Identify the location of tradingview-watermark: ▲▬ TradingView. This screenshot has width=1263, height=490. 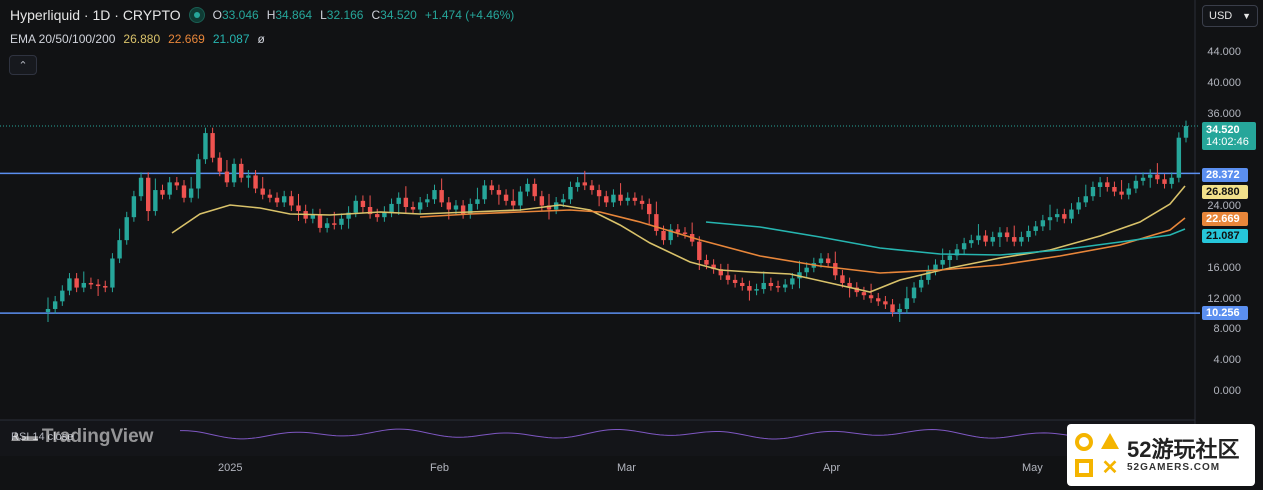
(80, 437).